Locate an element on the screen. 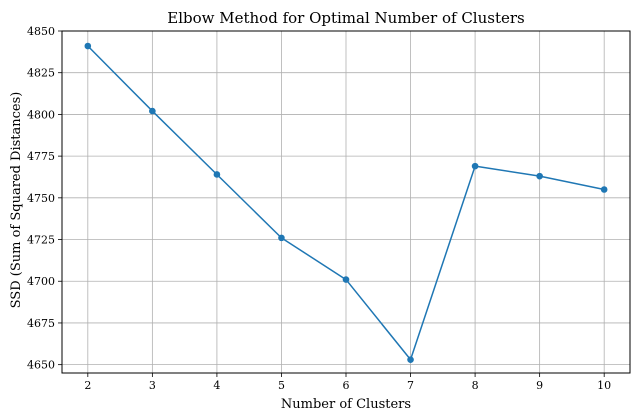  x-tick-label: 10 is located at coordinates (604, 385).